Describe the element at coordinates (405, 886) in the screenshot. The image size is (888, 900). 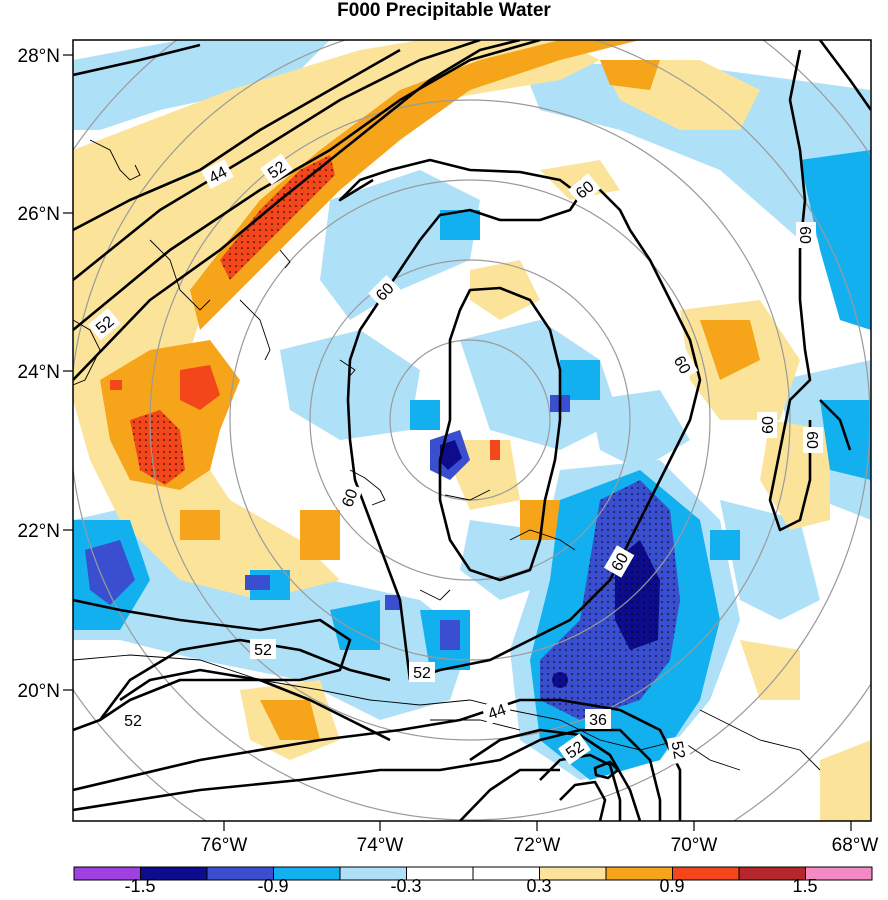
I see `colorbar-label: -0.3` at that location.